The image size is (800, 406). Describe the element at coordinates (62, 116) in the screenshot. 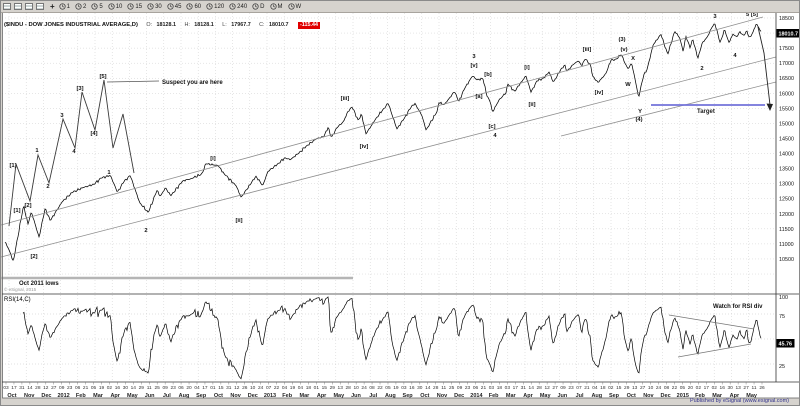

I see `sketch-wave-label: 3` at that location.